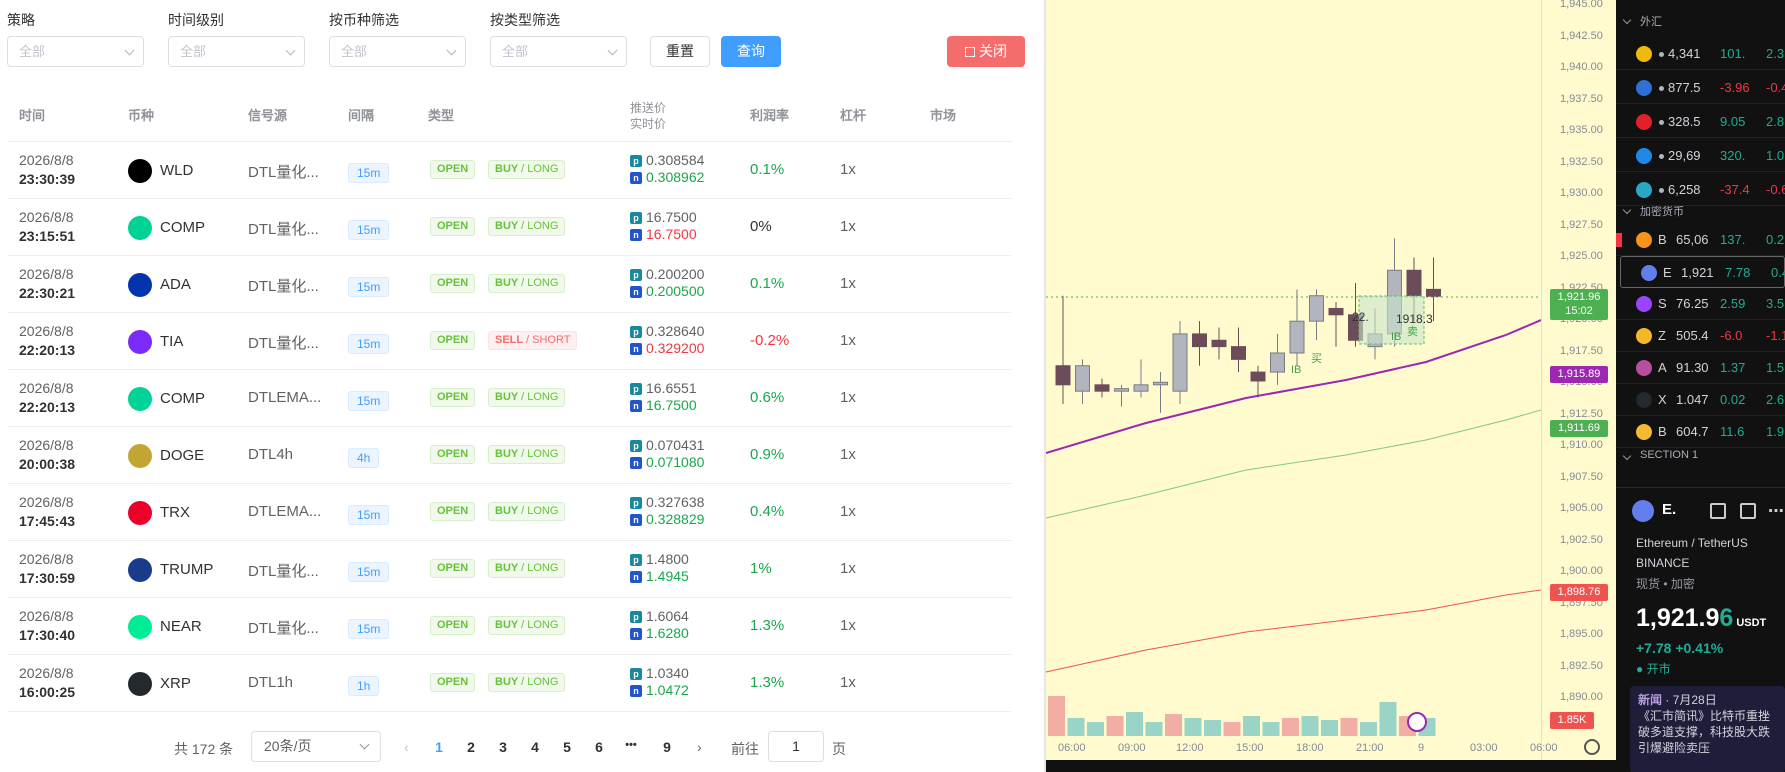 The height and width of the screenshot is (772, 1785). I want to click on watchlist-row: 29,69 320. 1.0, so click(1700, 156).